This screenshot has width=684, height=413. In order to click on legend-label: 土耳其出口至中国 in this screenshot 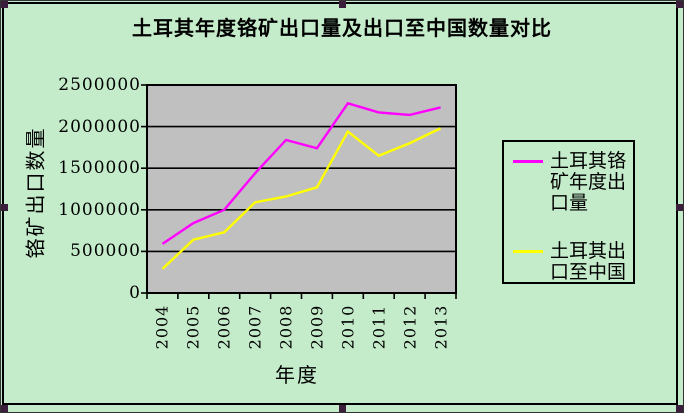, I will do `click(588, 261)`.